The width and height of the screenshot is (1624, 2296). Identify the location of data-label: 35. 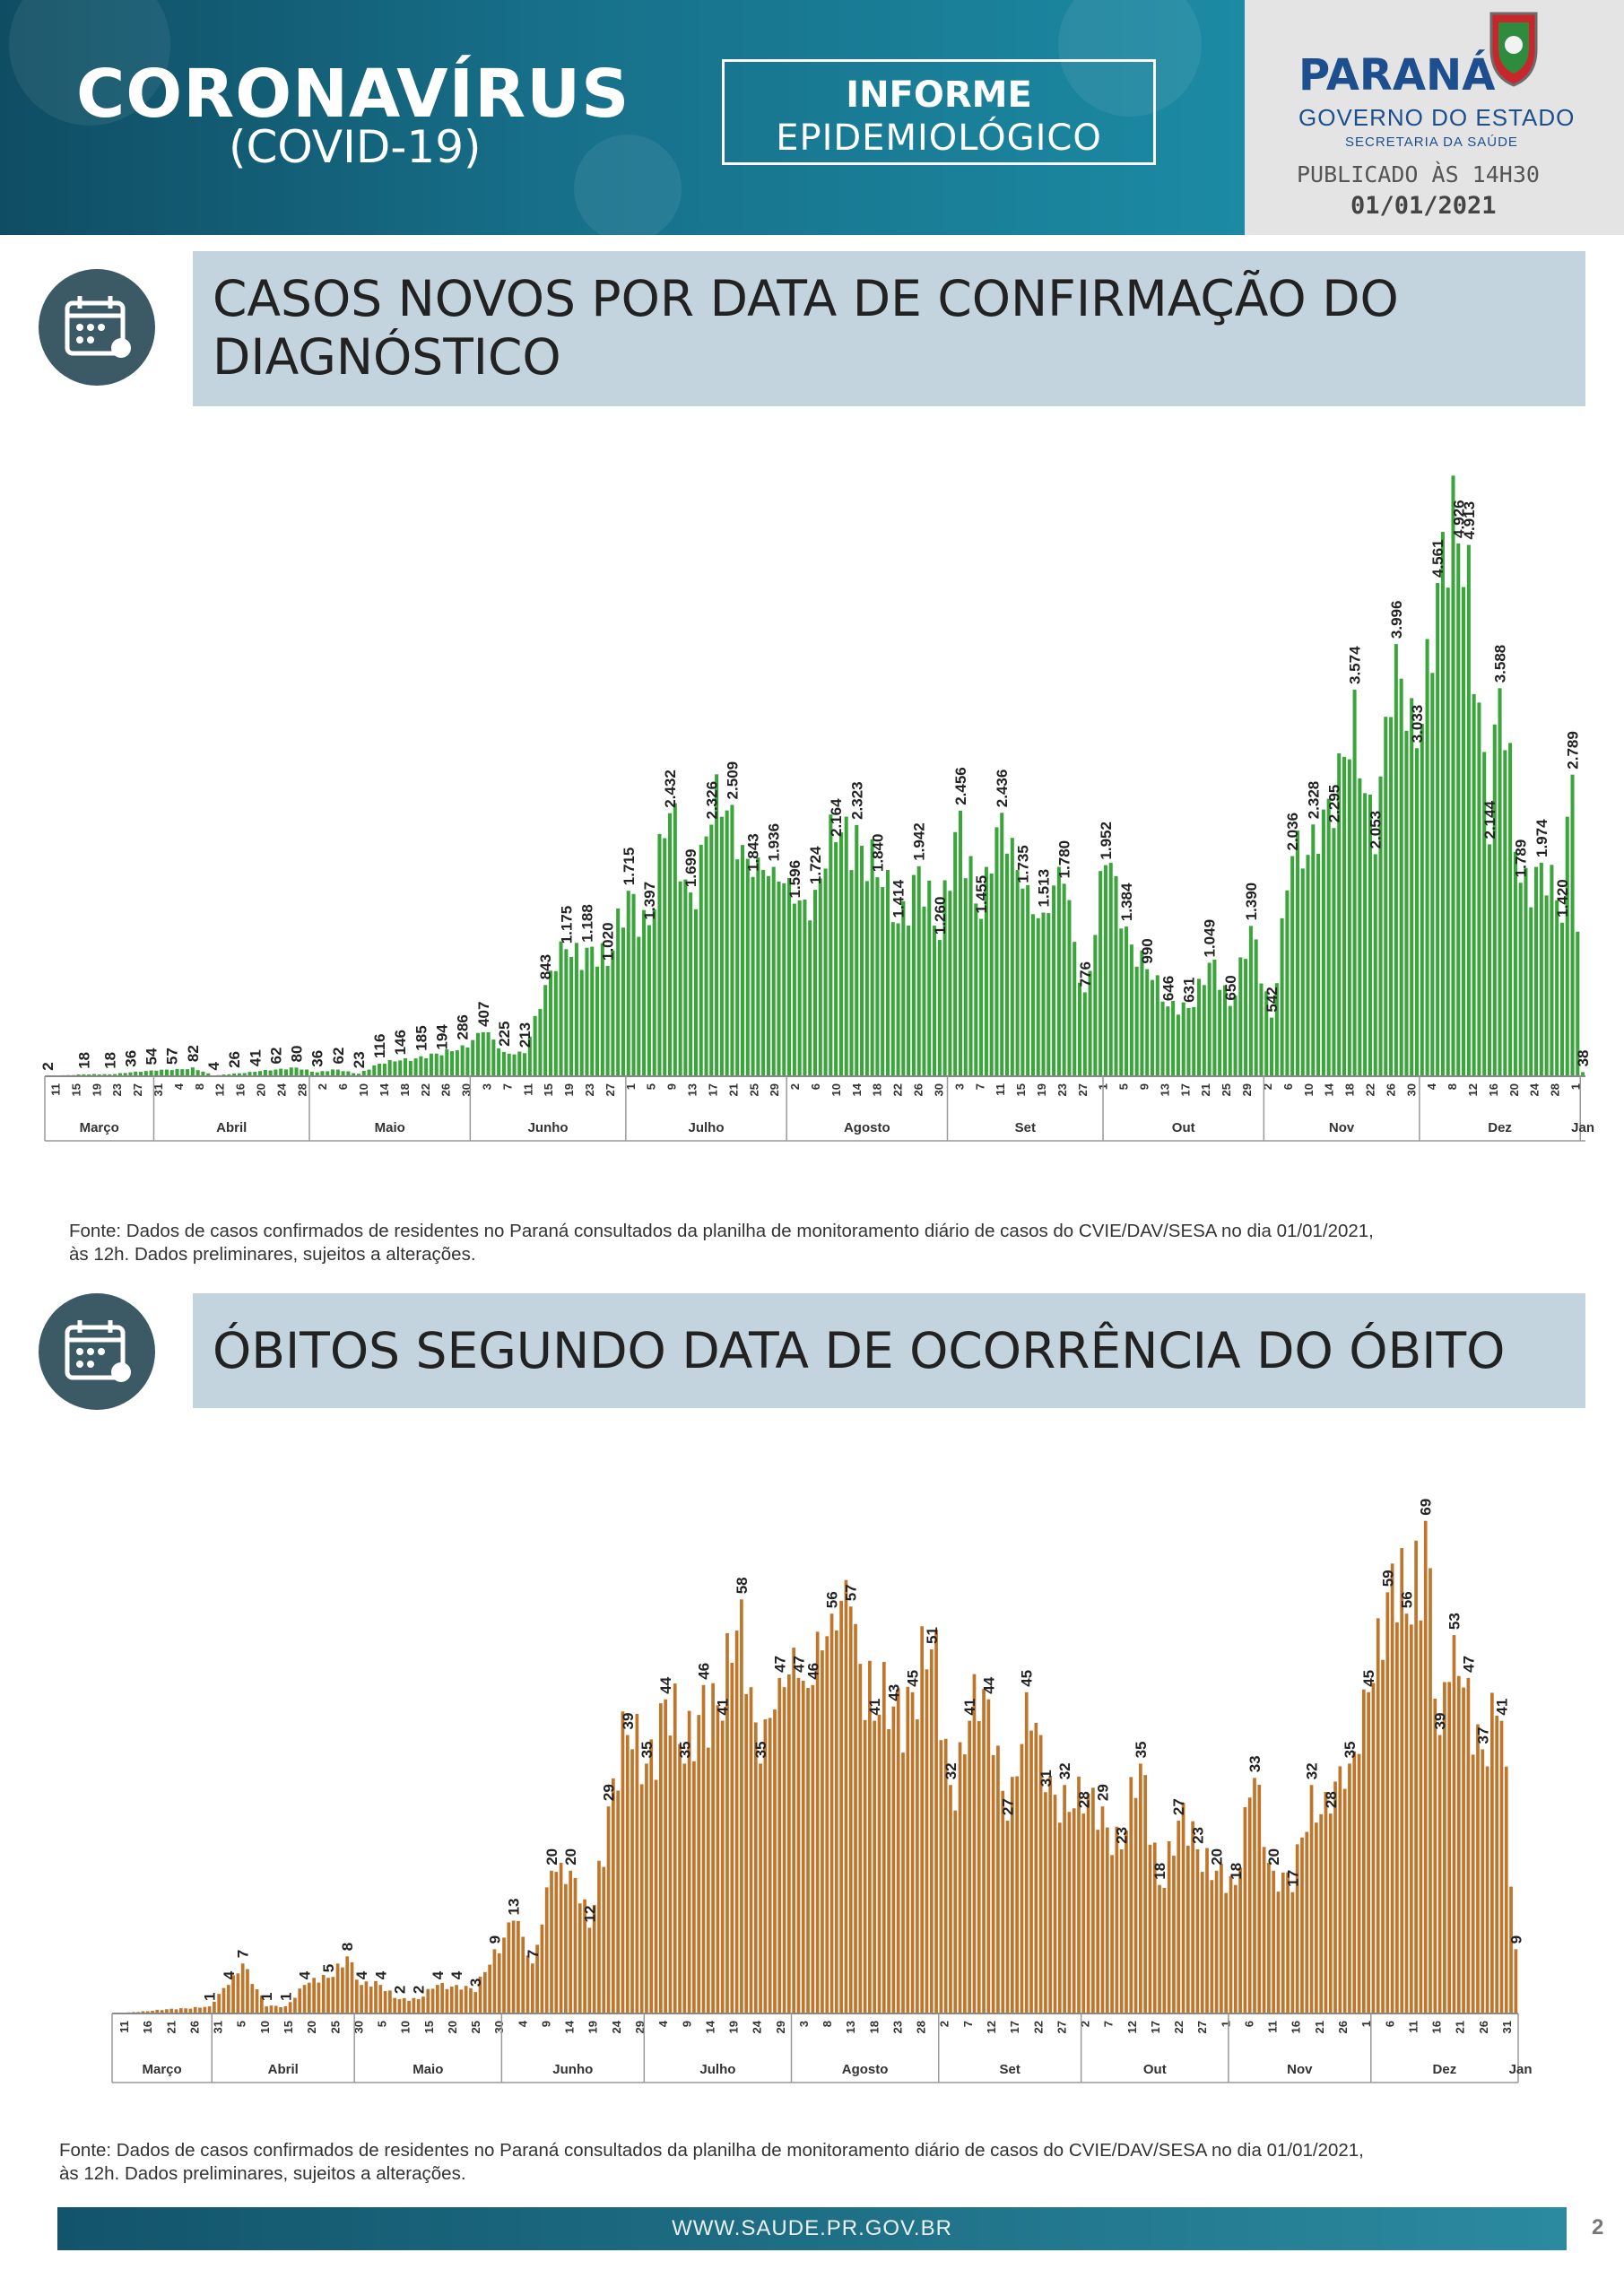
(760, 1749).